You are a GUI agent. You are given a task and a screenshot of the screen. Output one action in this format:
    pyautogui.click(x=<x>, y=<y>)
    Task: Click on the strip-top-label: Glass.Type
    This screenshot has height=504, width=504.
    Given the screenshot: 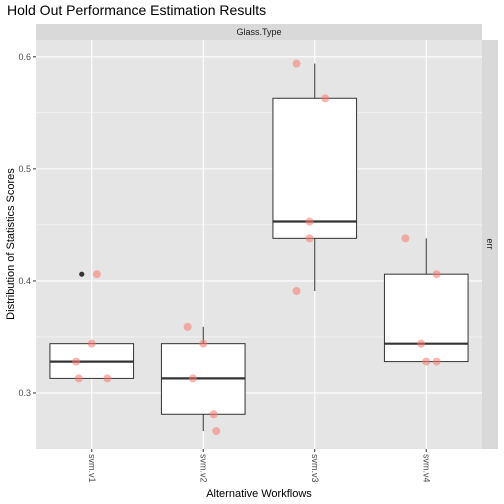 What is the action you would take?
    pyautogui.click(x=258, y=32)
    